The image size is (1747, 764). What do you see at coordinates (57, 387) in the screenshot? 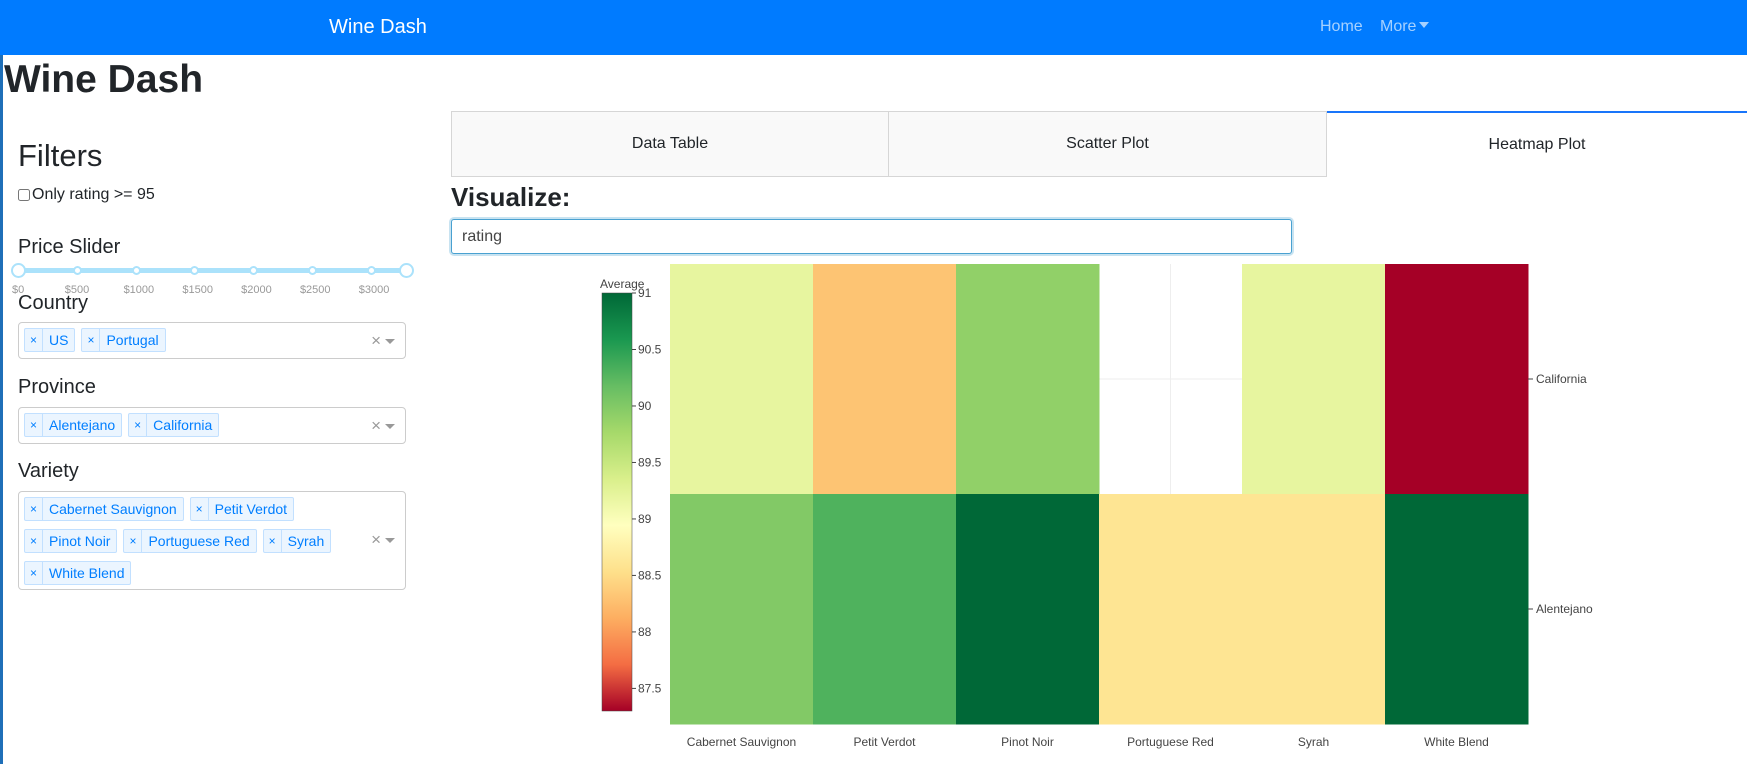
I see `province-label: Province` at bounding box center [57, 387].